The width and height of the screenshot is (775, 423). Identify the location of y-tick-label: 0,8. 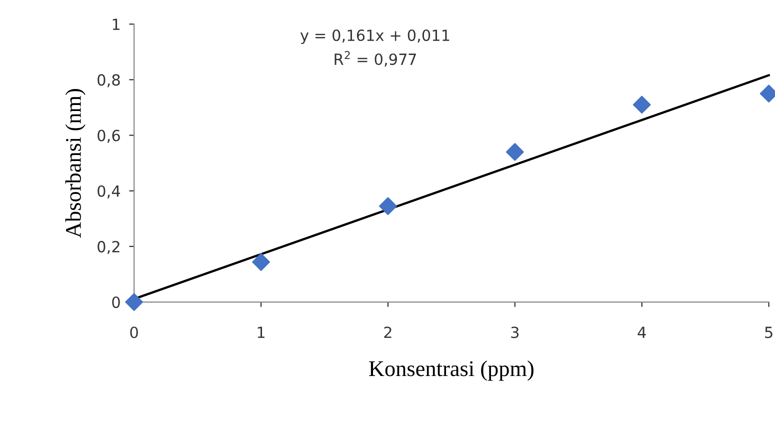
(109, 81).